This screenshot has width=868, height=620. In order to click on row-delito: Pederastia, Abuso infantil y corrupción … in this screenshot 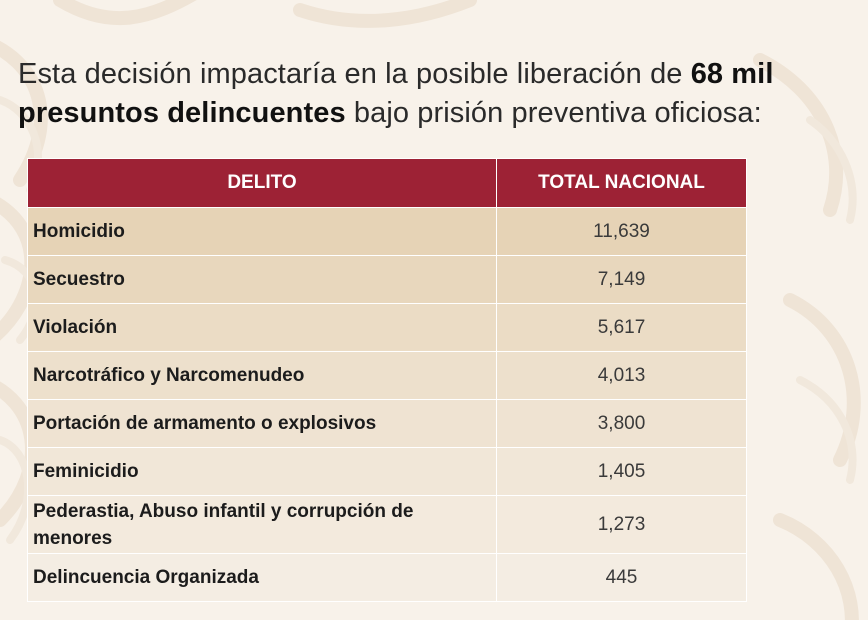, I will do `click(262, 524)`.